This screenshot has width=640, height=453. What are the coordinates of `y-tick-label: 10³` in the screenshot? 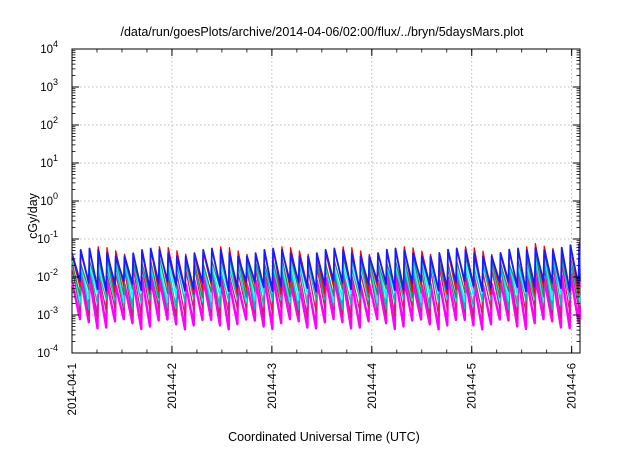 It's located at (49, 85).